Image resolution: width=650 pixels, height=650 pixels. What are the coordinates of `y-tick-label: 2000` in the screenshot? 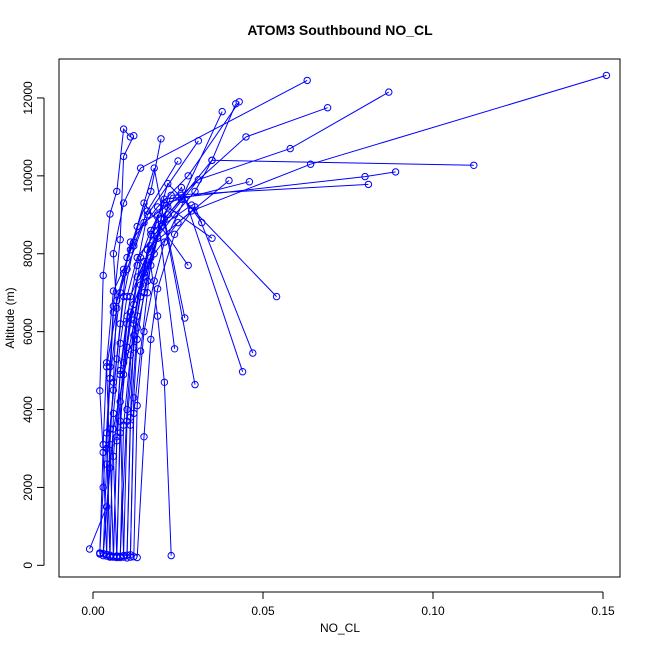 It's located at (28, 487).